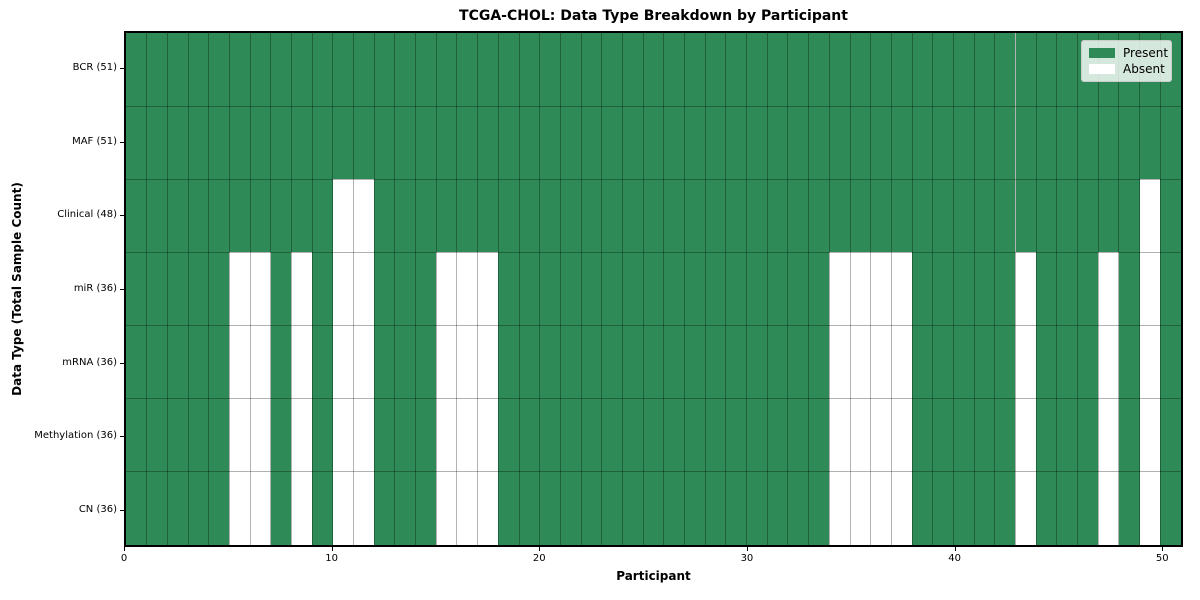  Describe the element at coordinates (1102, 53) in the screenshot. I see `present-swatch` at that location.